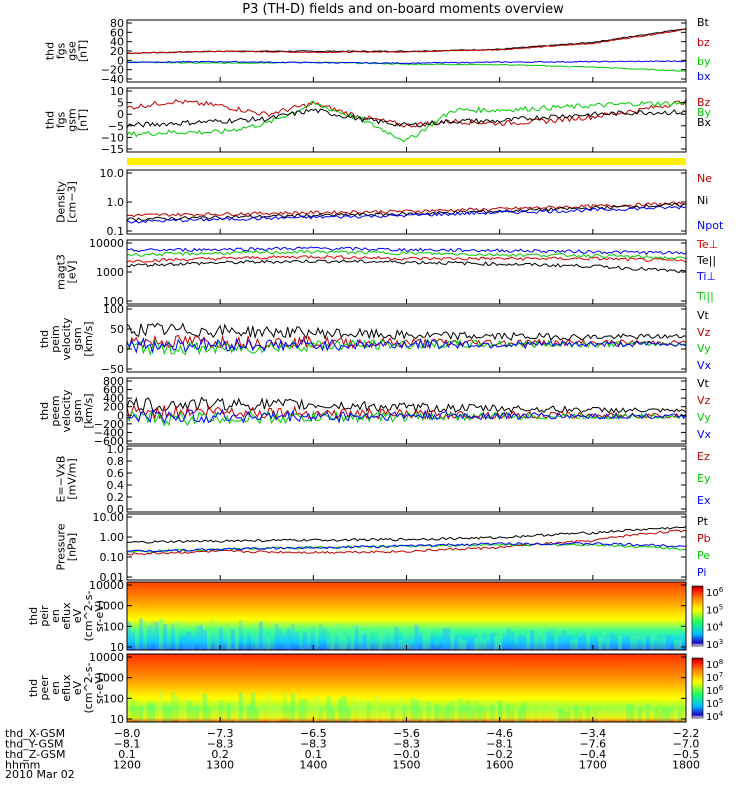 The image size is (750, 800). What do you see at coordinates (592, 733) in the screenshot?
I see `x-row-value: −3.4` at bounding box center [592, 733].